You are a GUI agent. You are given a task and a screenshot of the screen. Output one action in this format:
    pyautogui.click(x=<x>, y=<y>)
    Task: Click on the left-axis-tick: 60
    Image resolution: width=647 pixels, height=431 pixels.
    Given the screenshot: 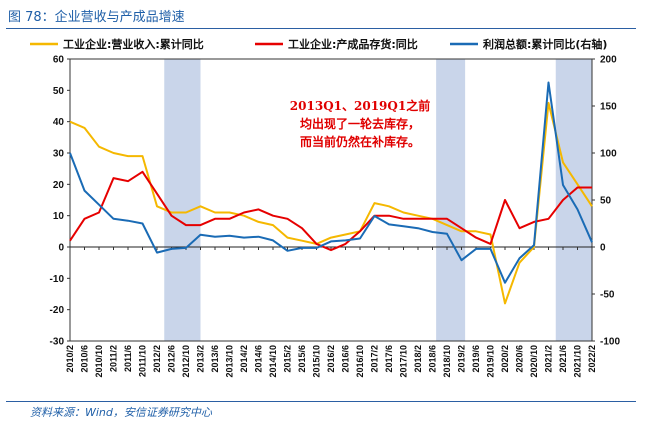 What is the action you would take?
    pyautogui.click(x=59, y=60)
    